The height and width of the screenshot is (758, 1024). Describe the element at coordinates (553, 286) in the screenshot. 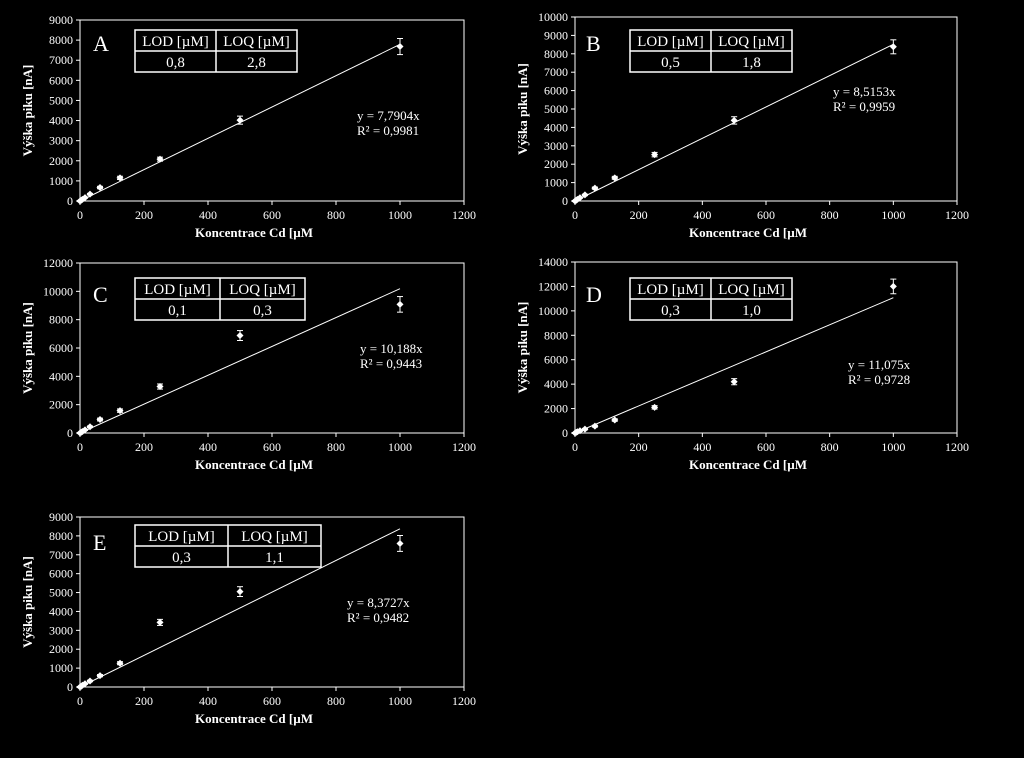

I see `y-tick-label: 12000` at that location.